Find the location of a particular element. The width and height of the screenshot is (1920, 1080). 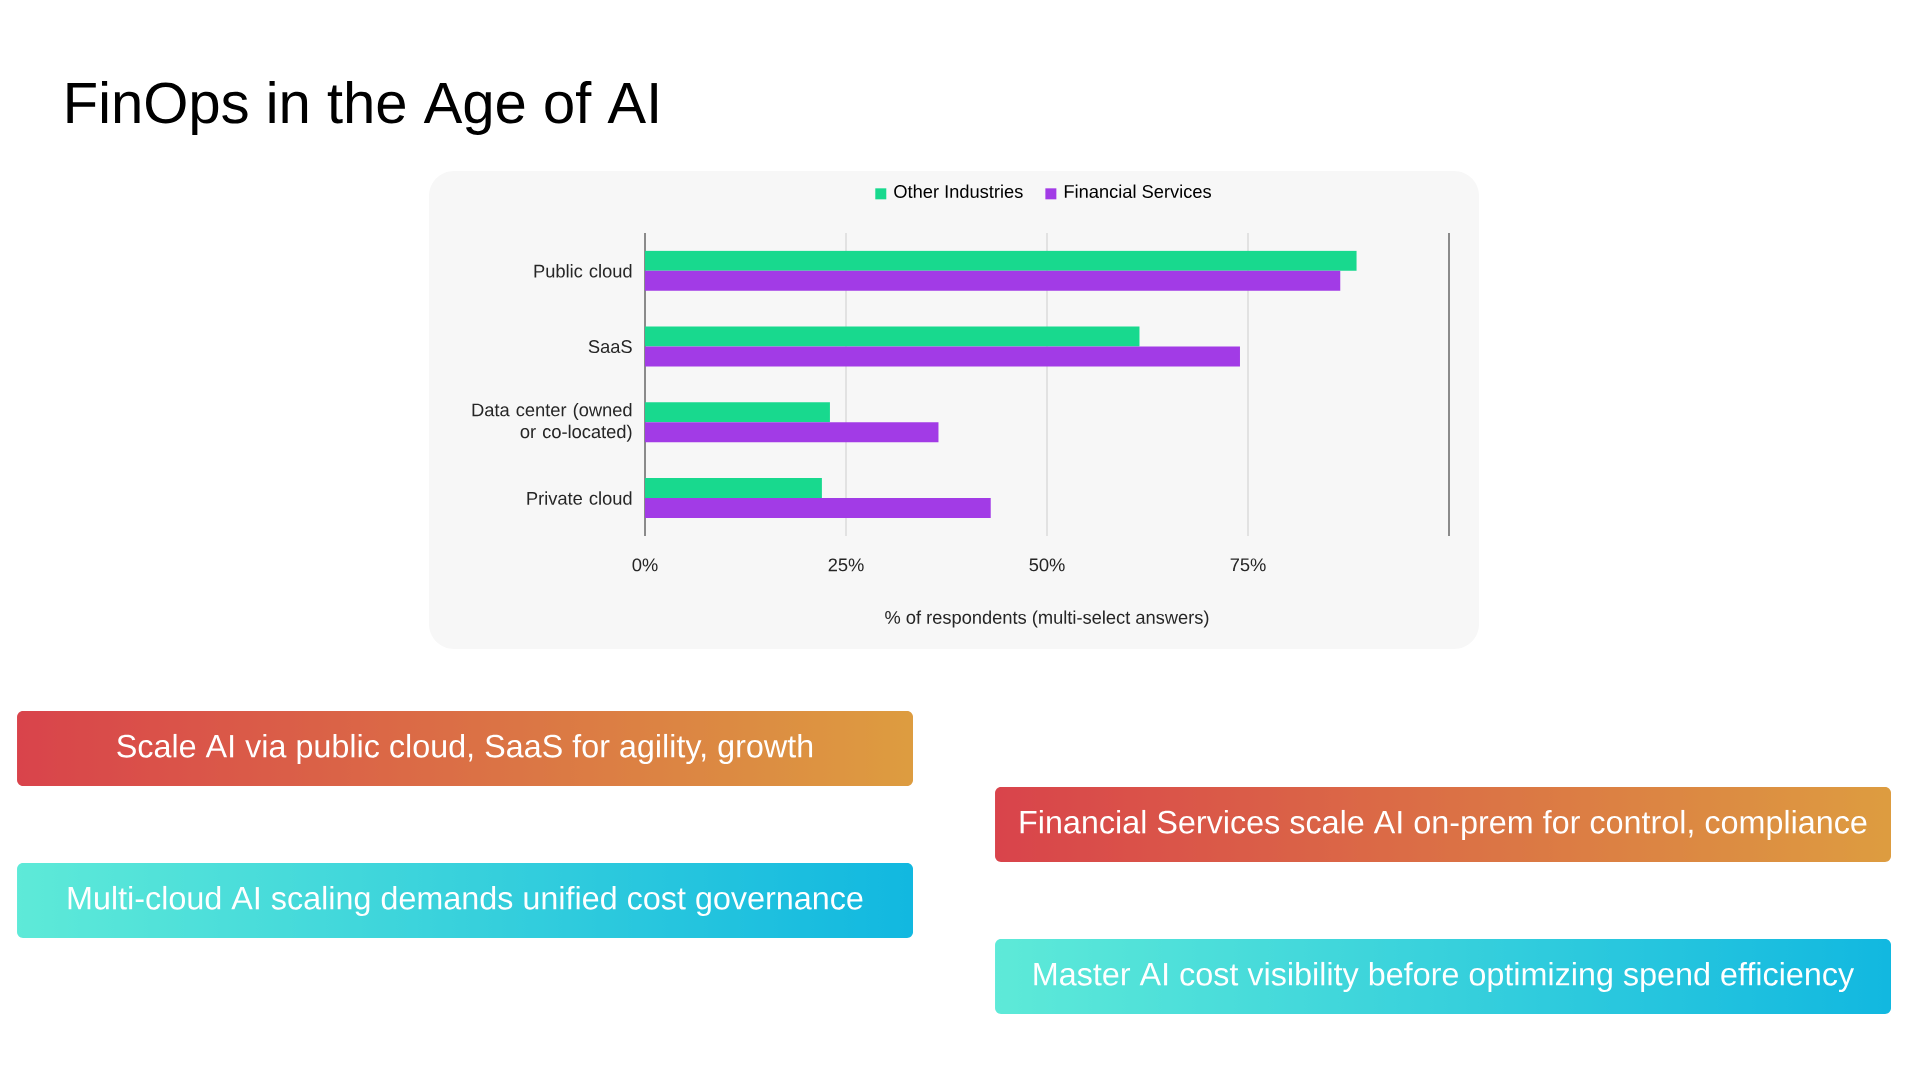

y-tick-label: Public cloud is located at coordinates (583, 271).